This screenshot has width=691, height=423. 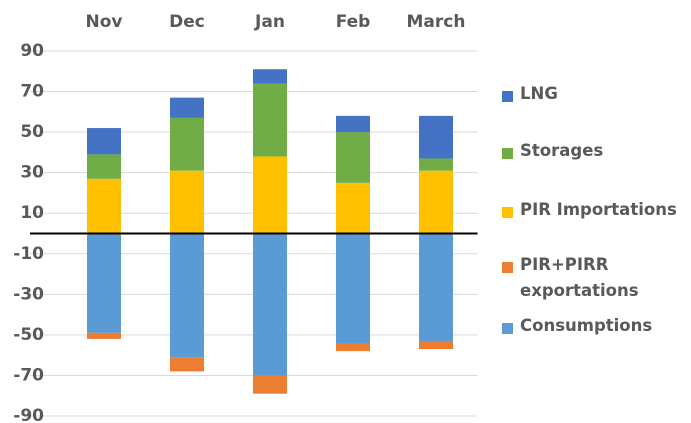 I want to click on legend-item: PIR+PIRR exportations, so click(x=594, y=279).